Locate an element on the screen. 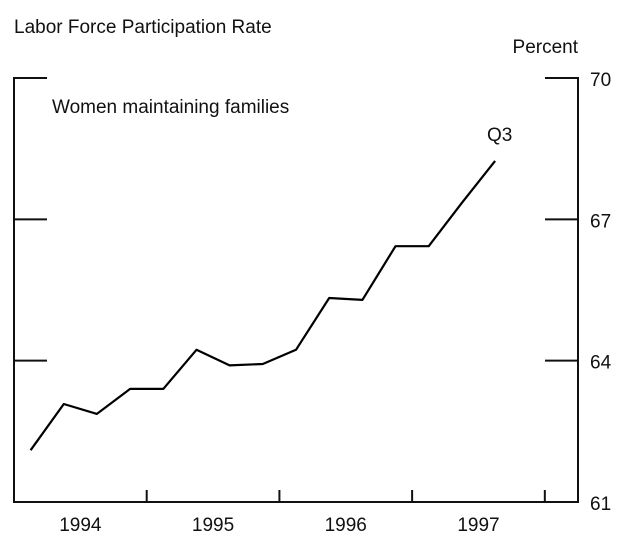 This screenshot has width=637, height=543. y-tick-label: 64 is located at coordinates (601, 363).